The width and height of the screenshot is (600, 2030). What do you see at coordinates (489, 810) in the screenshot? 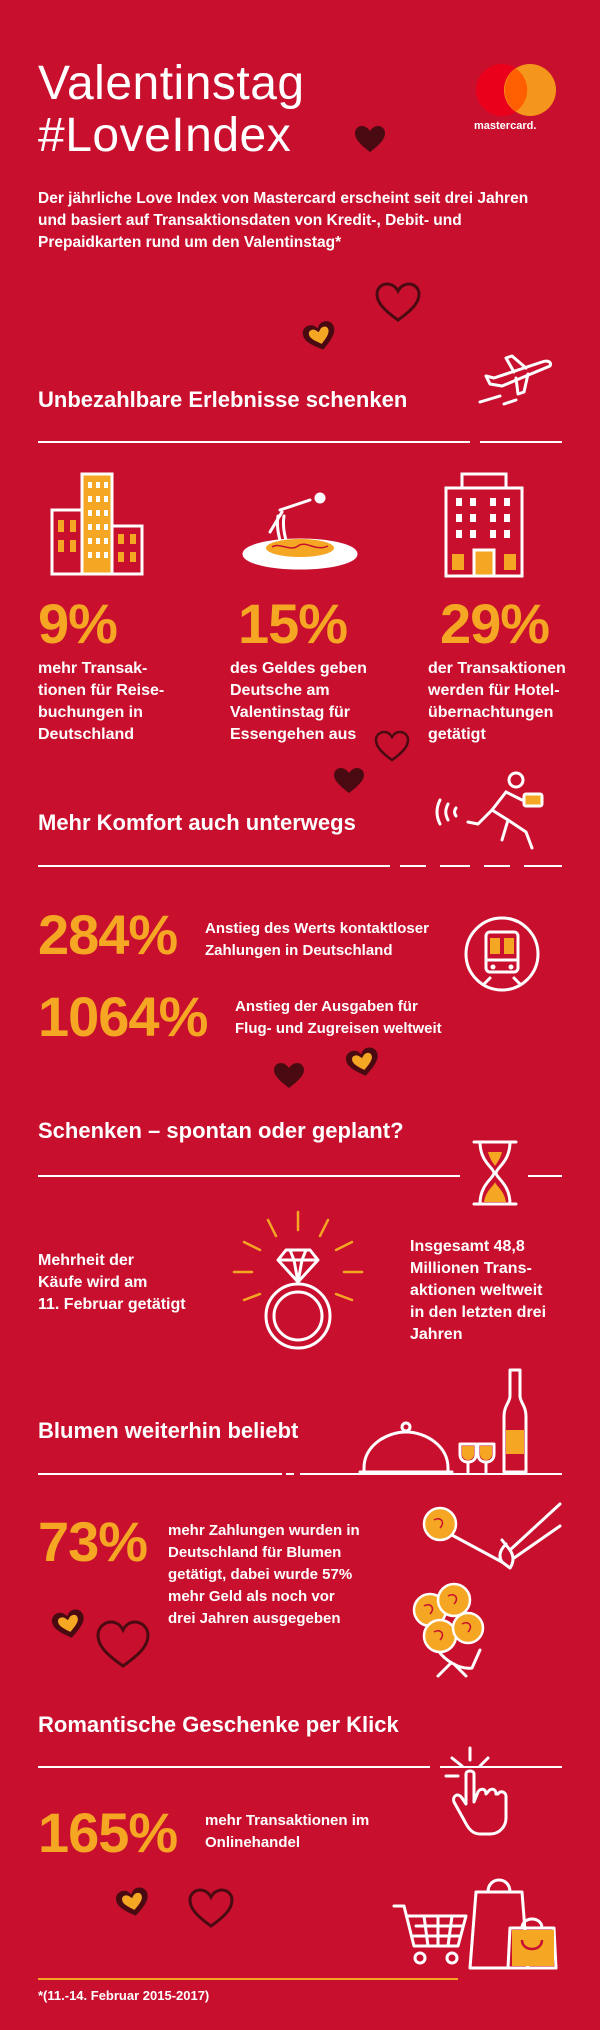
I see `contactless-runner-icon` at bounding box center [489, 810].